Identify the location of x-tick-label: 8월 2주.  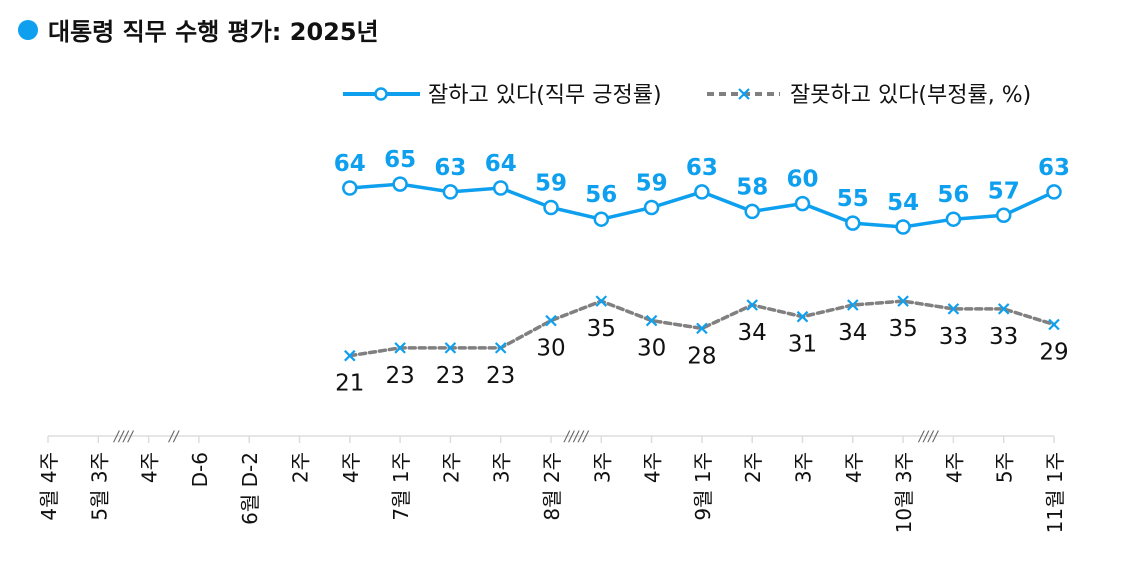
(552, 486).